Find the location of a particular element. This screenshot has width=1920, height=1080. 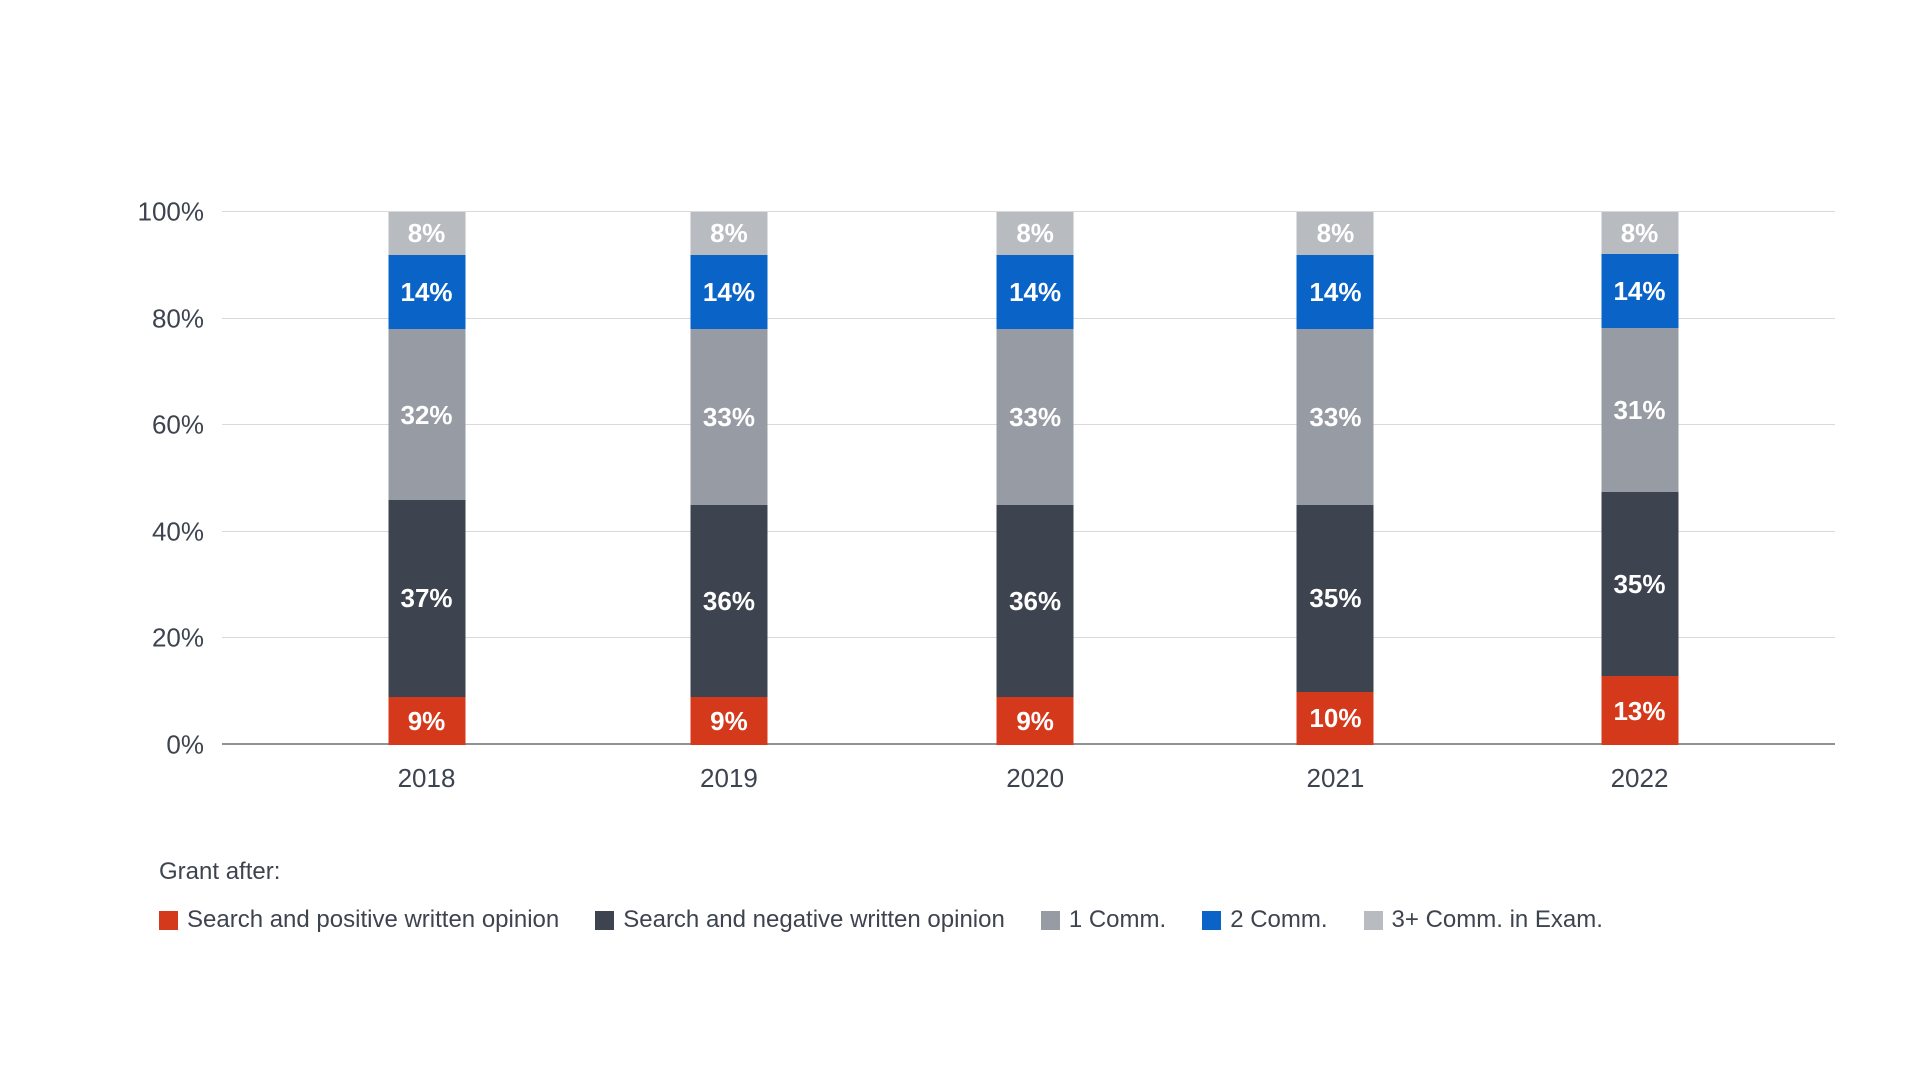

legend-label: 1 Comm. is located at coordinates (1117, 919).